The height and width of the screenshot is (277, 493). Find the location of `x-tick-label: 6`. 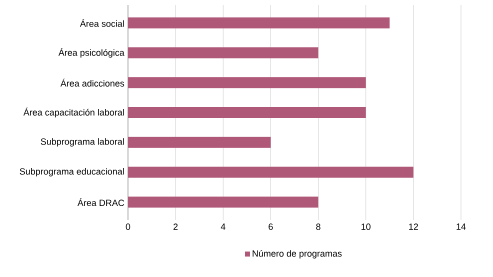

x-tick-label: 6 is located at coordinates (270, 227).